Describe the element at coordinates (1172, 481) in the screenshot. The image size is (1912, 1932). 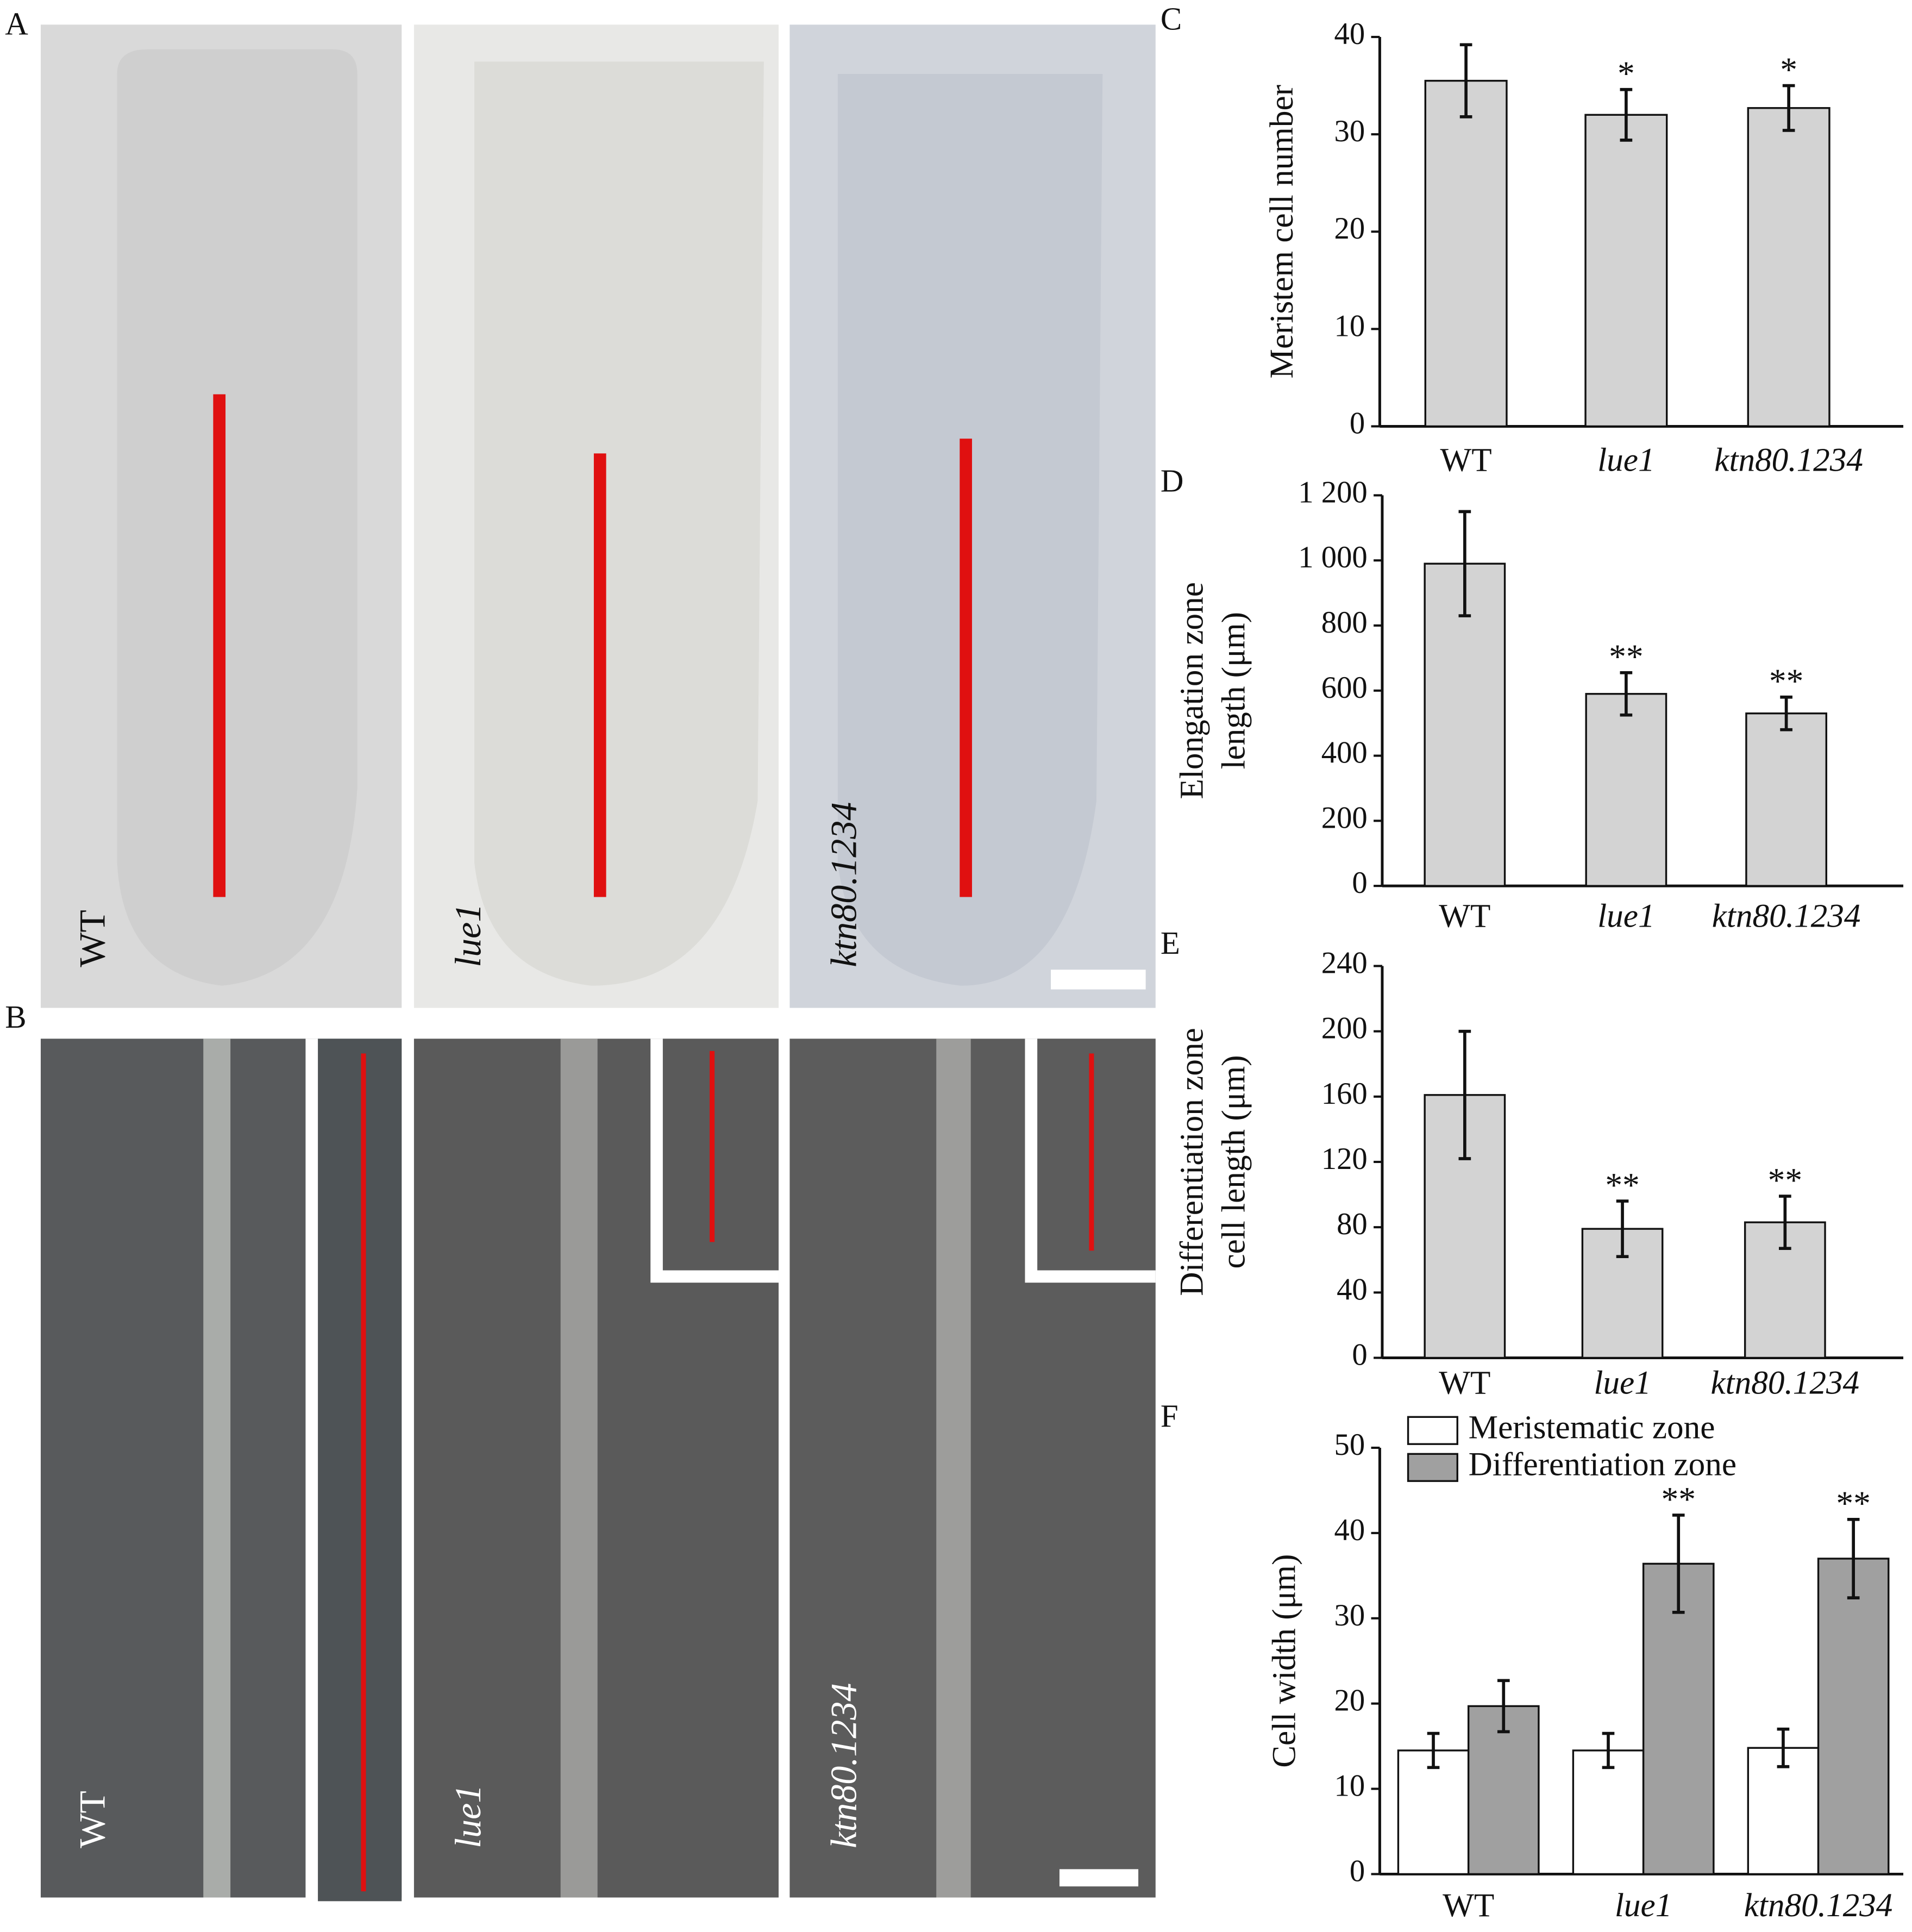
I see `panel-letter: D` at that location.